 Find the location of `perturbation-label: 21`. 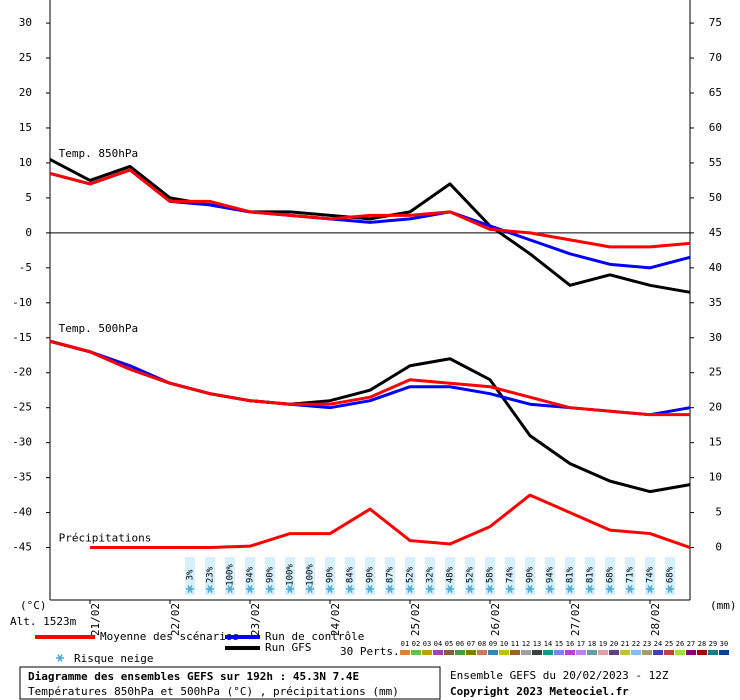

perturbation-label: 21 is located at coordinates (625, 644).